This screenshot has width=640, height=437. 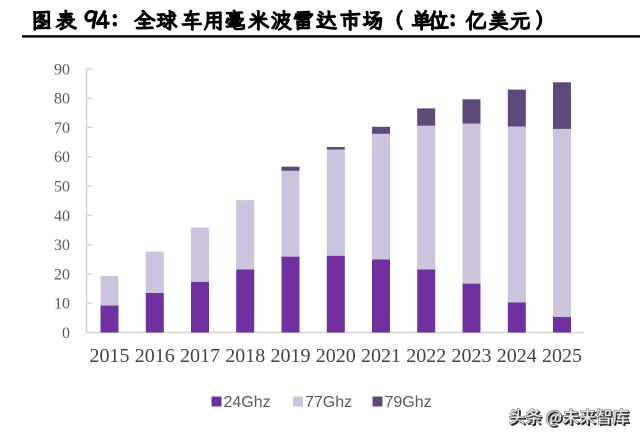 What do you see at coordinates (110, 356) in the screenshot?
I see `svg-text: 2015` at bounding box center [110, 356].